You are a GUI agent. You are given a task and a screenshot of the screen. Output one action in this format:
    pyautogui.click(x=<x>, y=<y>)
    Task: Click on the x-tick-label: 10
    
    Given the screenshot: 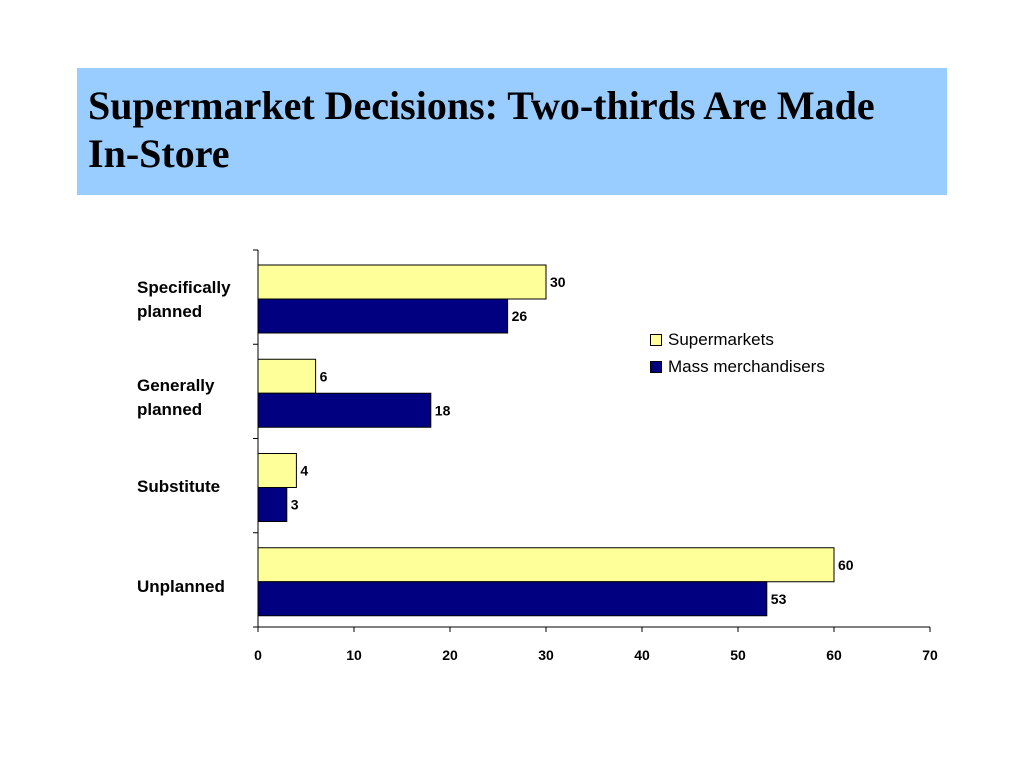 What is the action you would take?
    pyautogui.click(x=354, y=655)
    